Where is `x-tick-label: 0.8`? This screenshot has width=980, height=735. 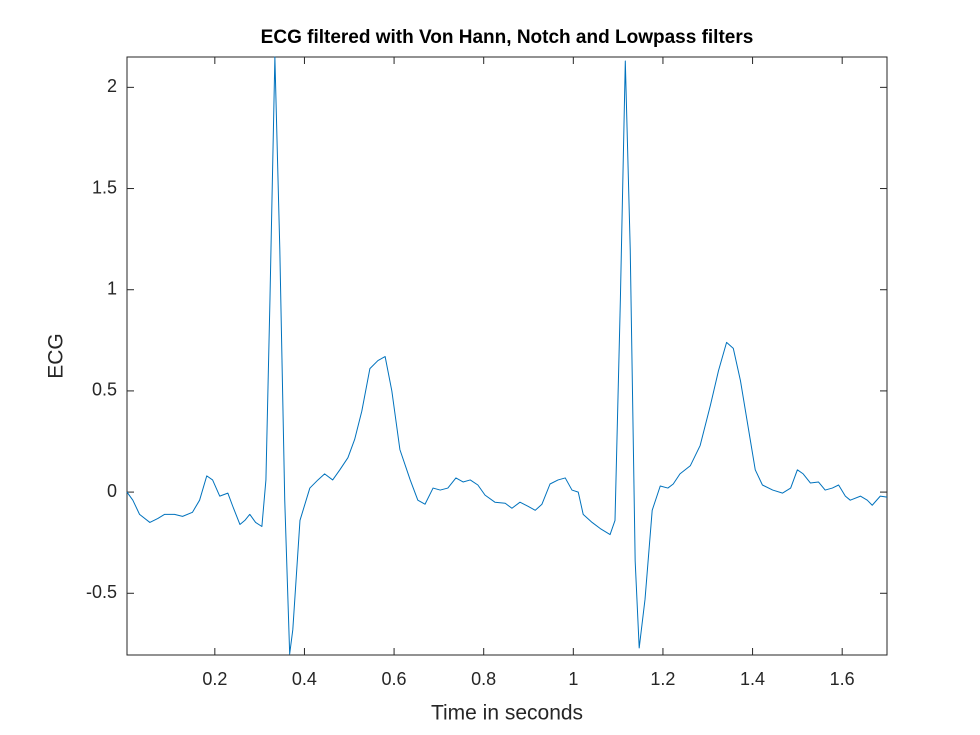 x-tick-label: 0.8 is located at coordinates (483, 679).